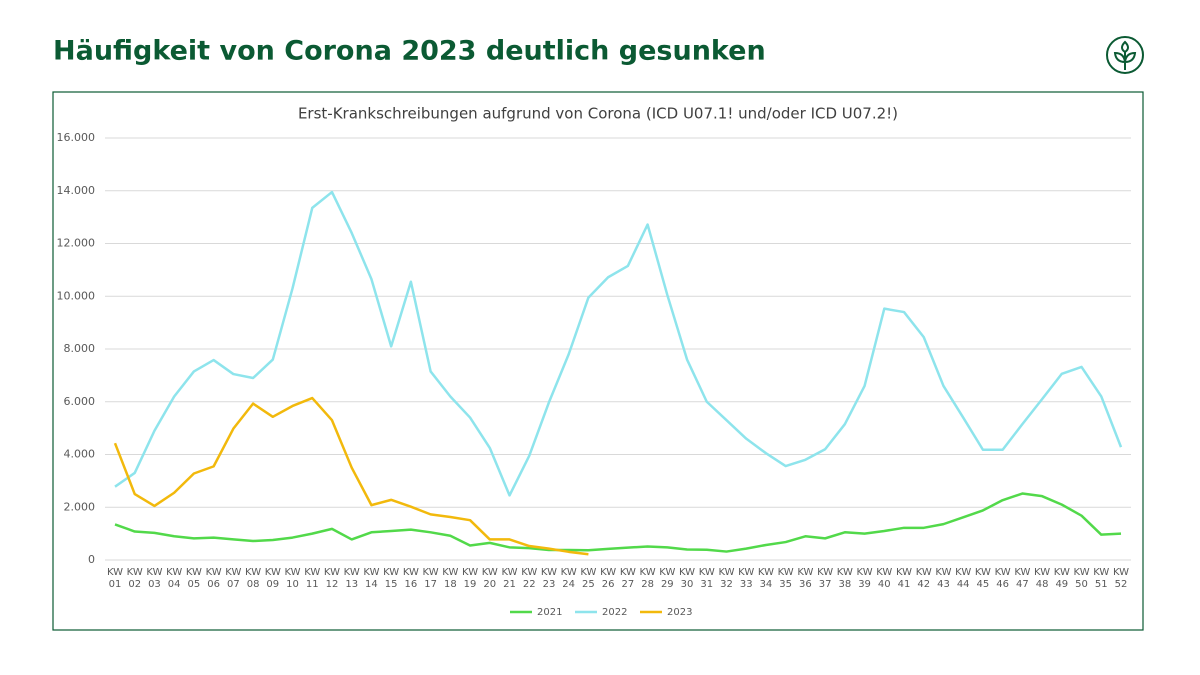  Describe the element at coordinates (687, 578) in the screenshot. I see `x-tick-label: KW 30` at that location.